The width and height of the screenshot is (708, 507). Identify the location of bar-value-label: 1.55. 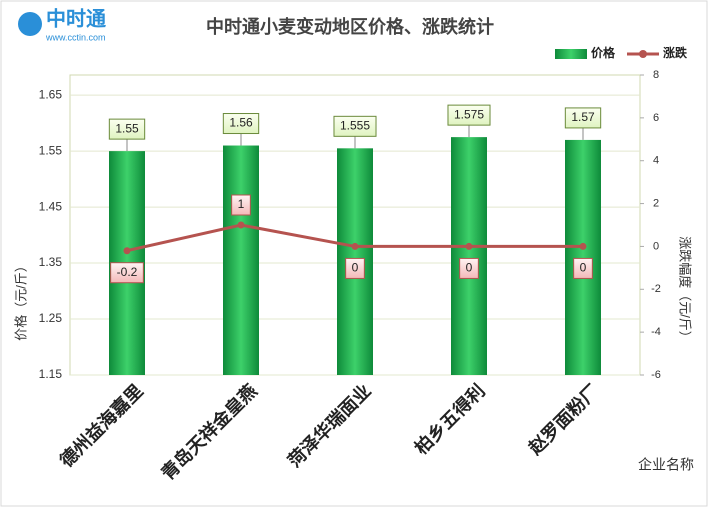
(127, 128).